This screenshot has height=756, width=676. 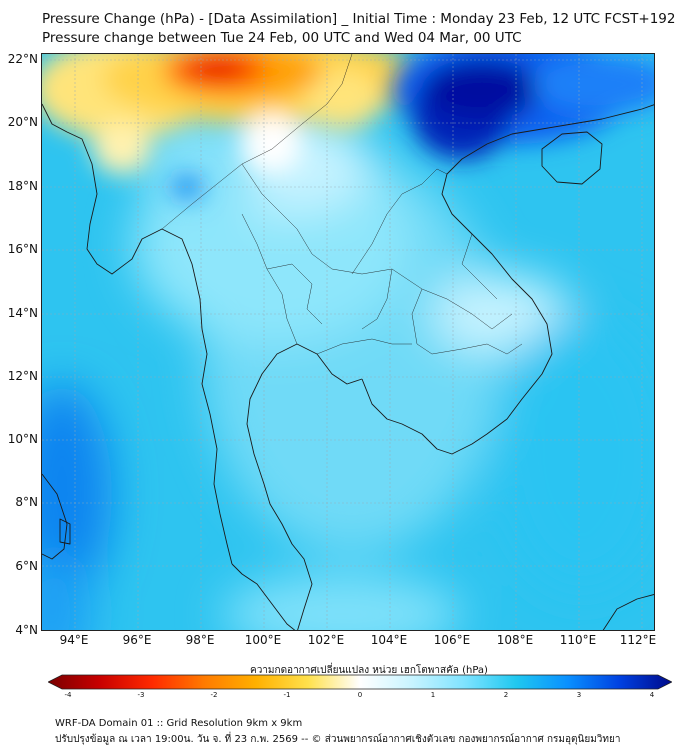 I want to click on colorbar-tick-label: 1, so click(x=433, y=695).